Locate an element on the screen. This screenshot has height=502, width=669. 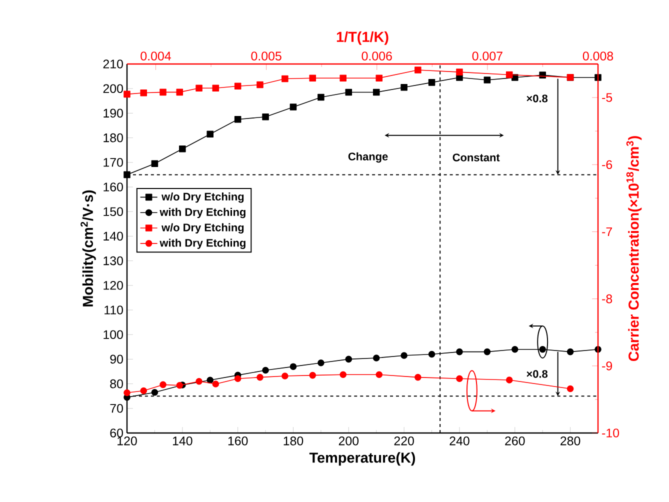
y2-tick-label: -8 is located at coordinates (607, 299).